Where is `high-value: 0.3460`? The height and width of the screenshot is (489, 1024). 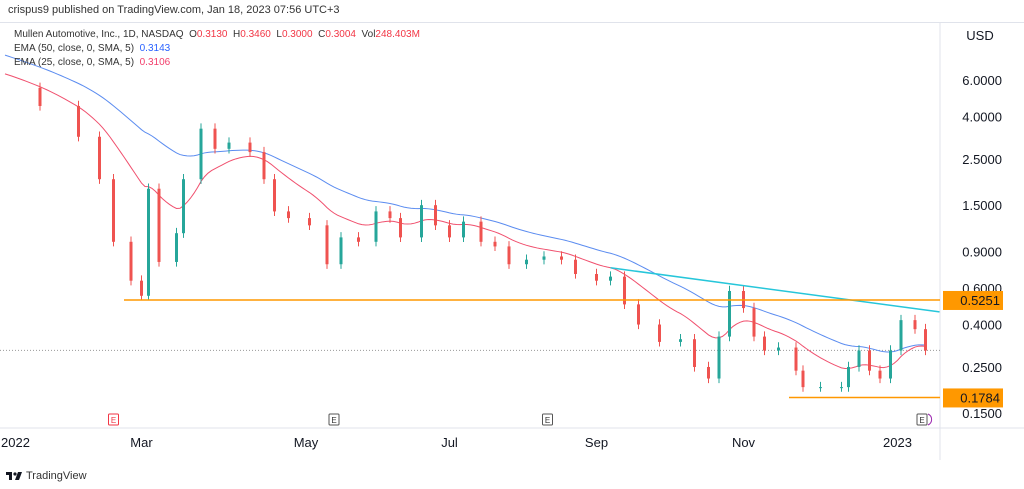 high-value: 0.3460 is located at coordinates (255, 34).